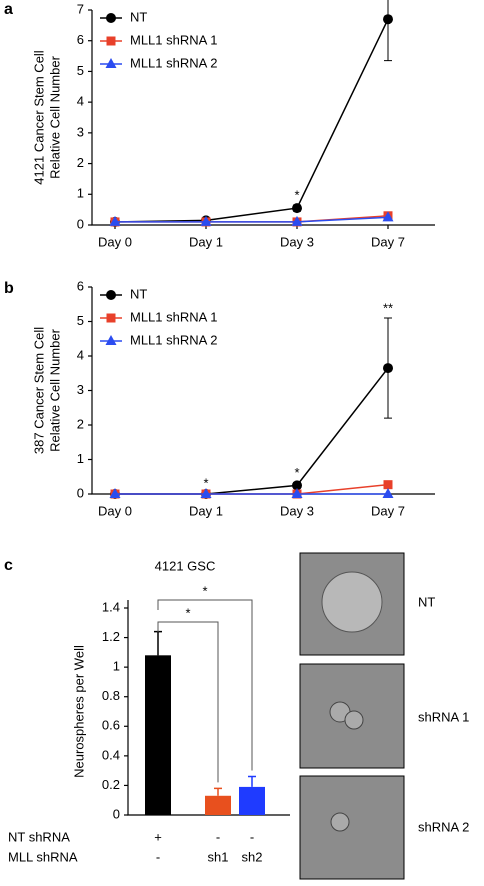  I want to click on chart-title: 4121 GSC, so click(185, 565).